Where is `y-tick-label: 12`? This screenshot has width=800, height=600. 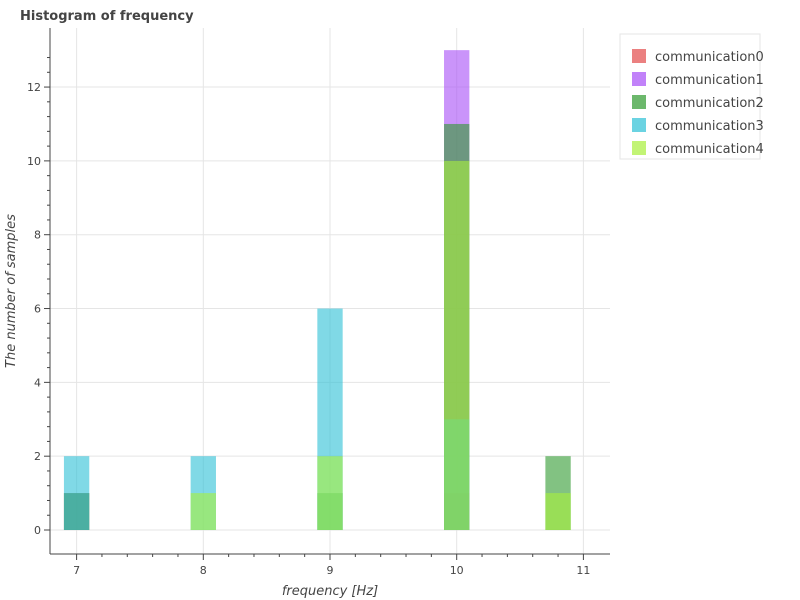 y-tick-label: 12 is located at coordinates (34, 87).